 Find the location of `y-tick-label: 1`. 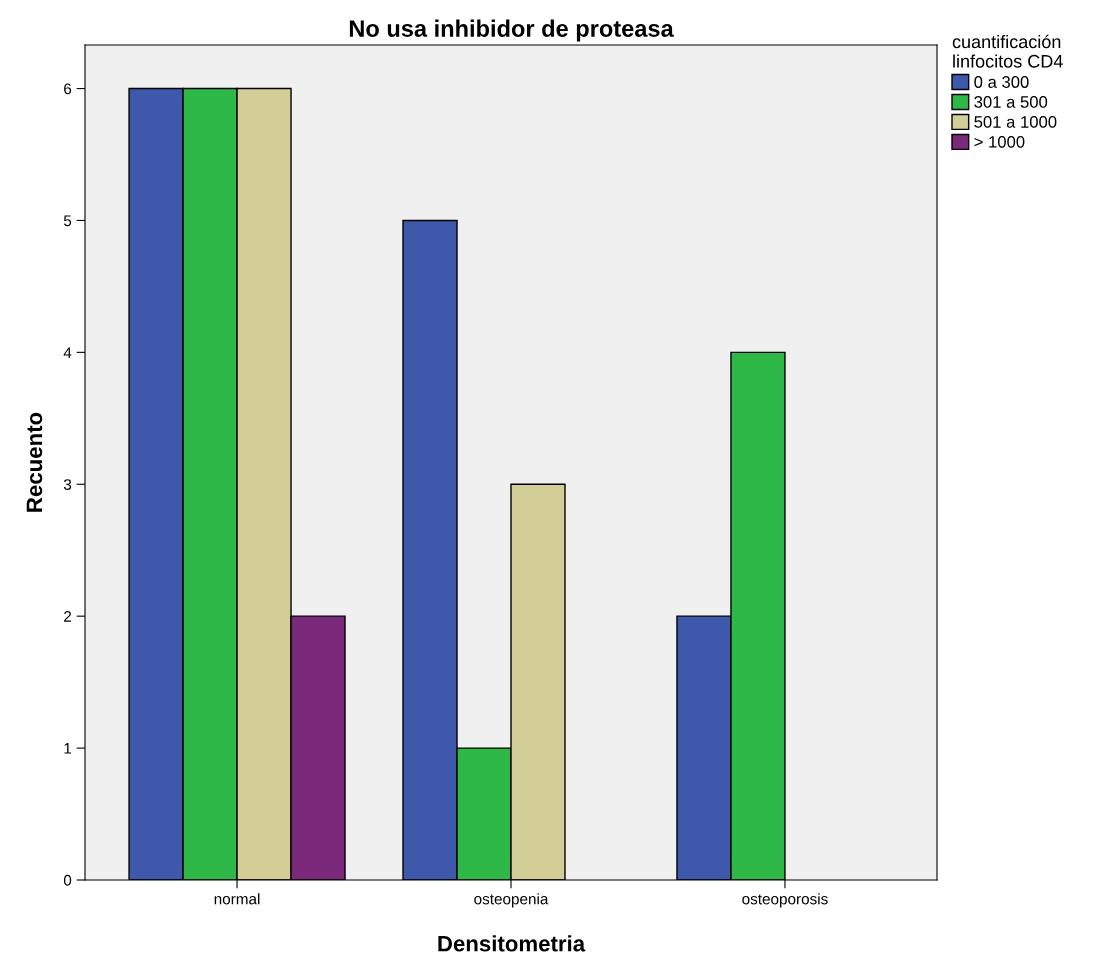

y-tick-label: 1 is located at coordinates (68, 748).